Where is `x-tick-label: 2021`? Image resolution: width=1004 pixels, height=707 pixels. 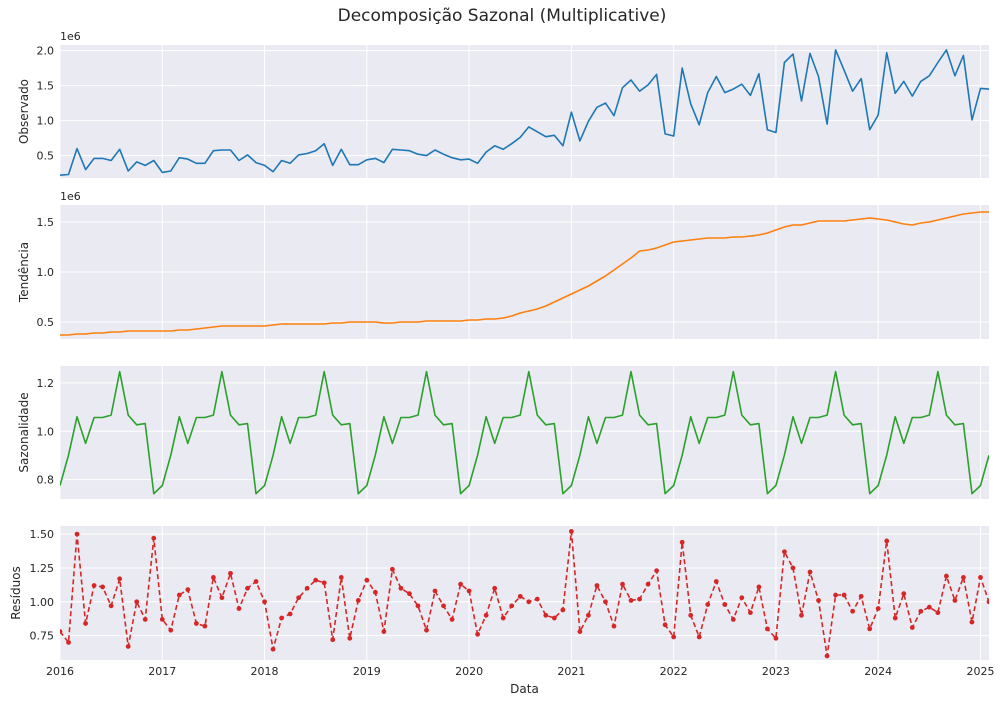
x-tick-label: 2021 is located at coordinates (571, 671).